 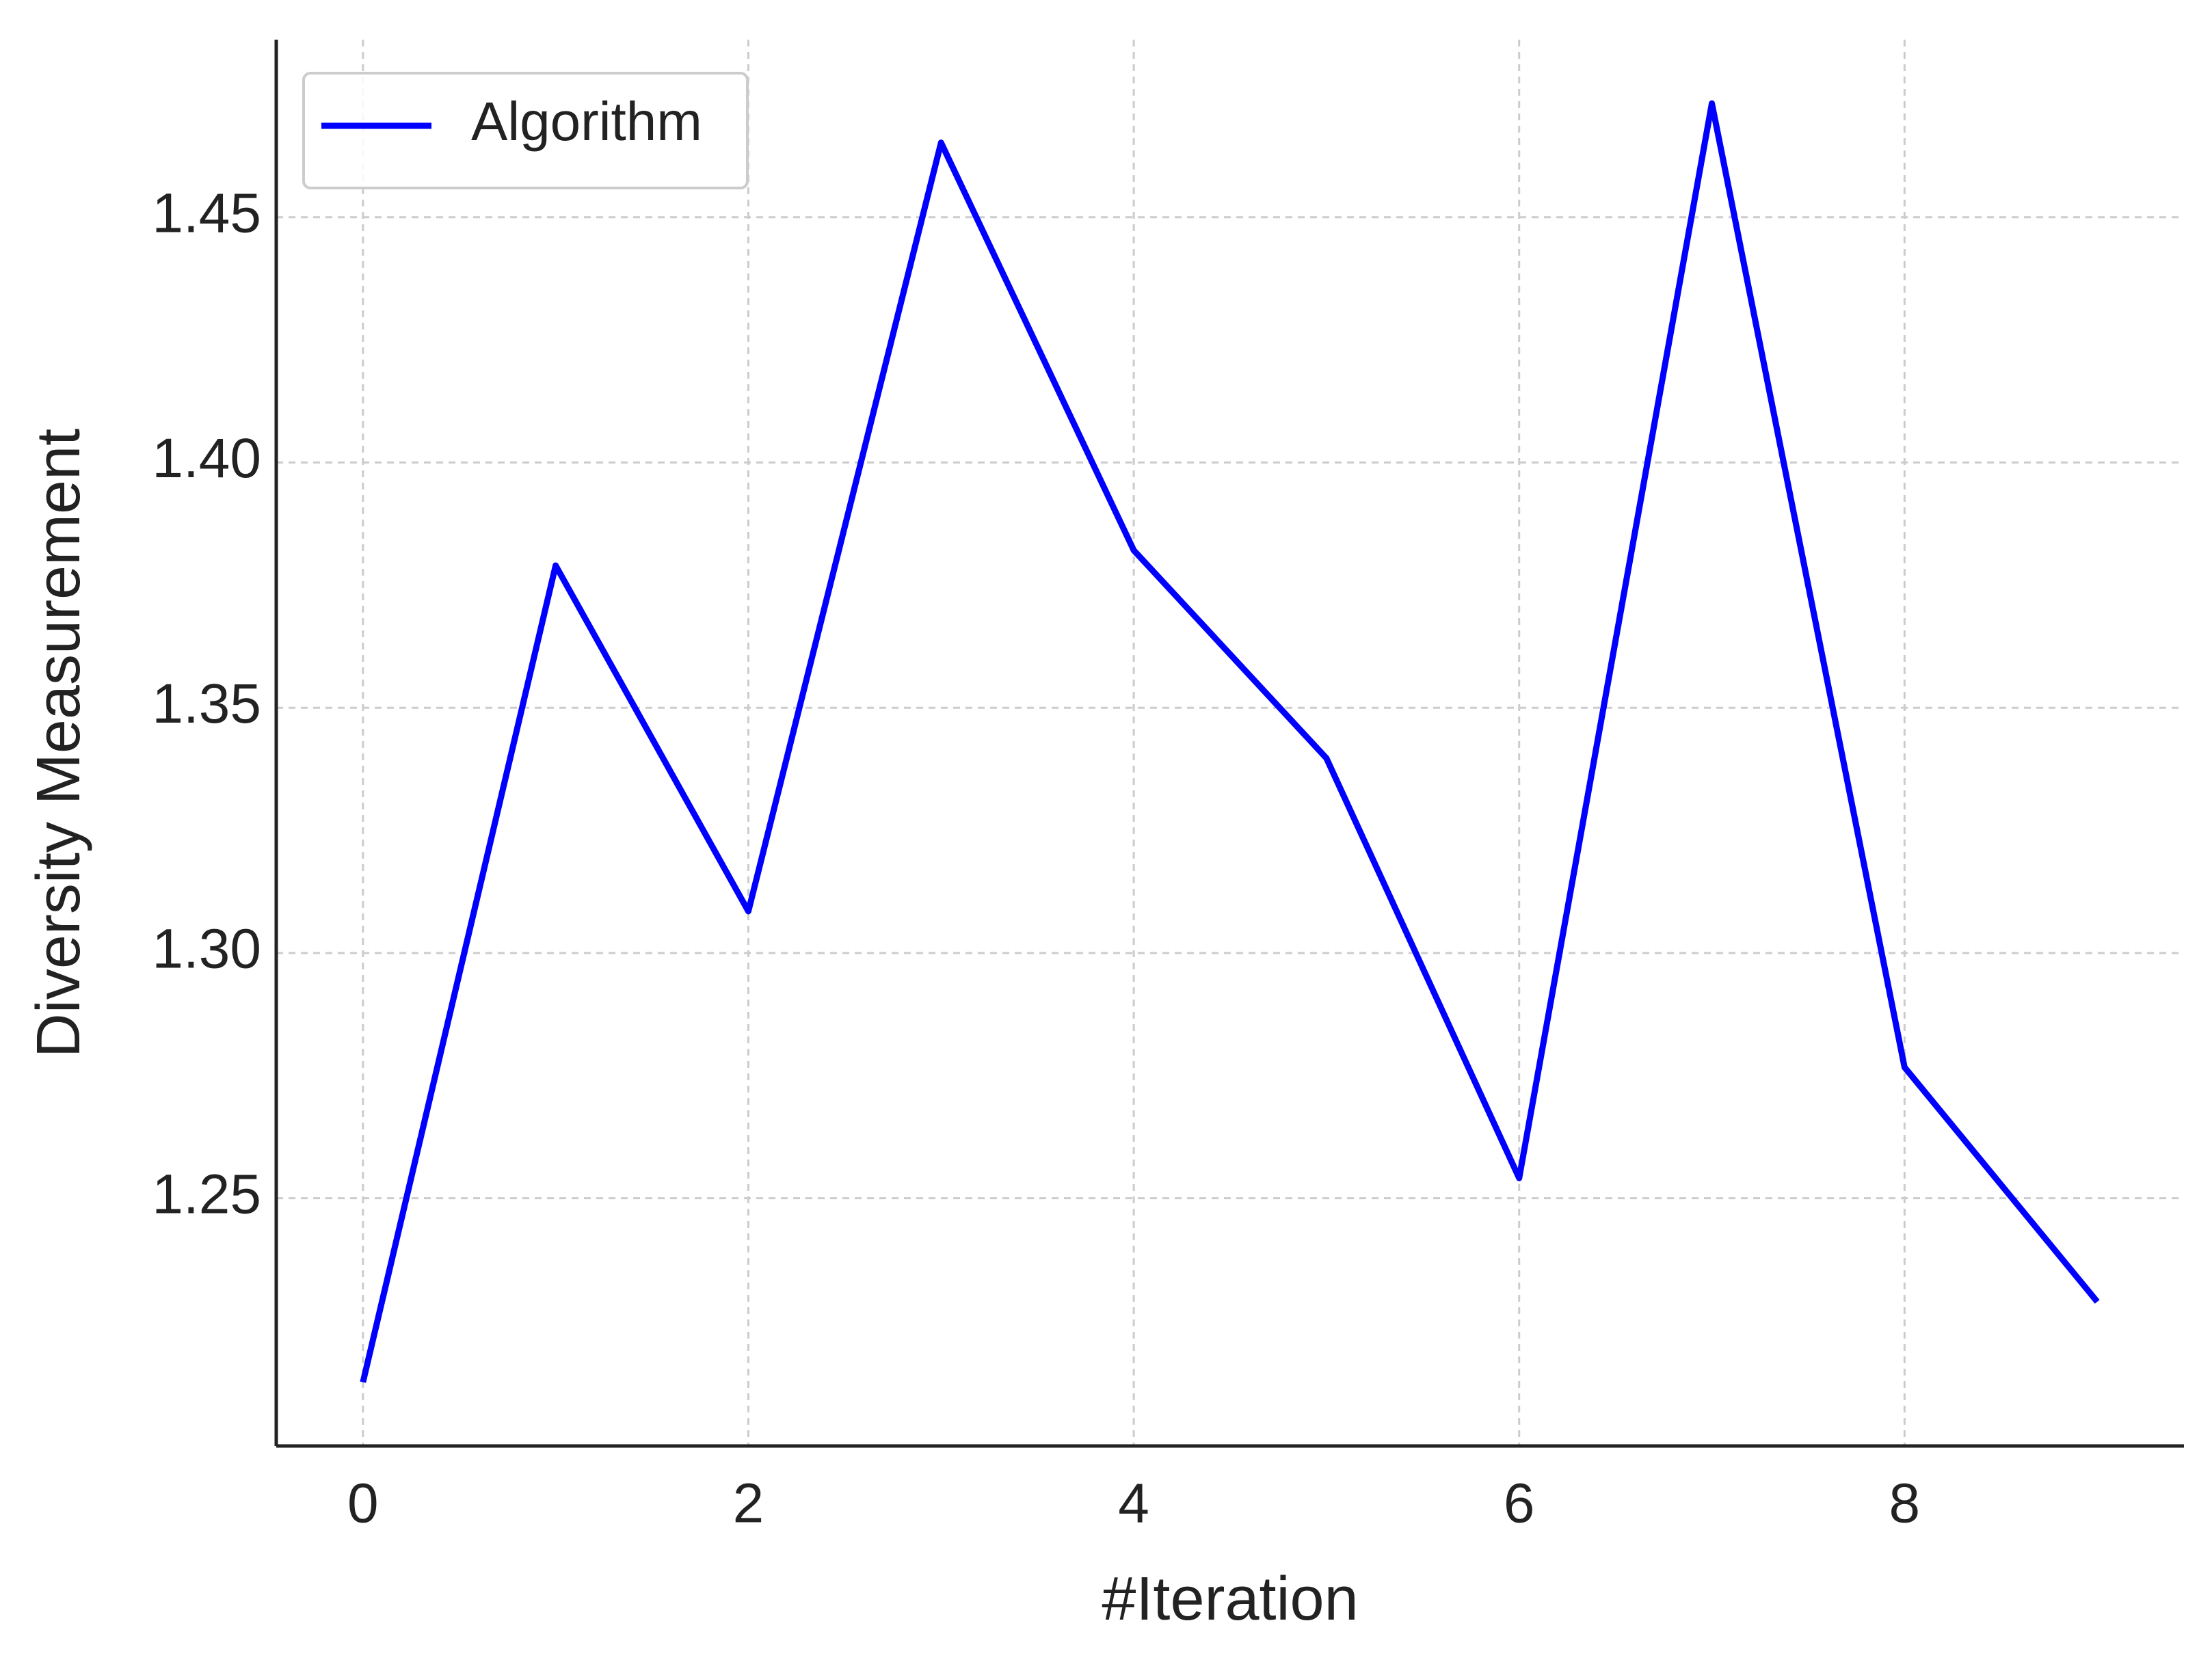 What do you see at coordinates (1230, 1599) in the screenshot?
I see `x-axis-label: #Iteration` at bounding box center [1230, 1599].